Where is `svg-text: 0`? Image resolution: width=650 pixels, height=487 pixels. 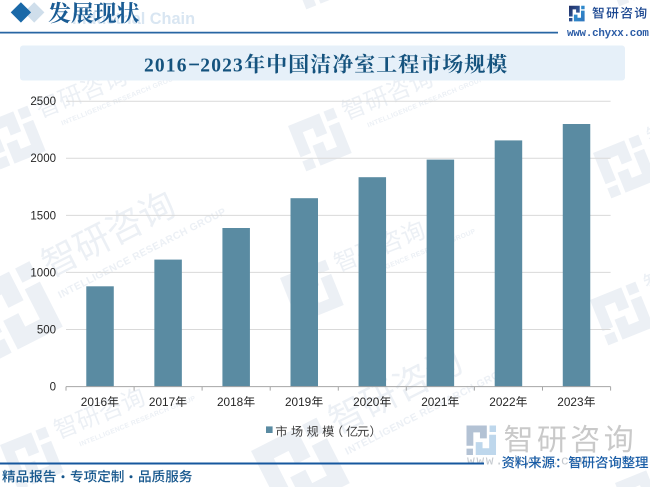 svg-text: 0 is located at coordinates (53, 388).